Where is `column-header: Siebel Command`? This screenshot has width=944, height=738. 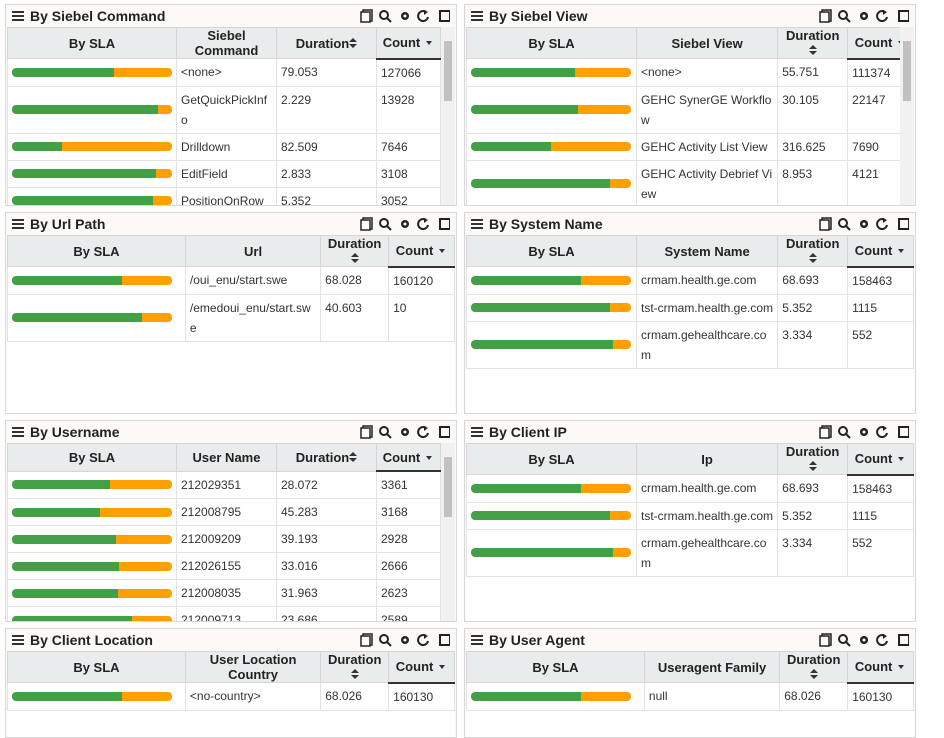
column-header: Siebel Command is located at coordinates (226, 43).